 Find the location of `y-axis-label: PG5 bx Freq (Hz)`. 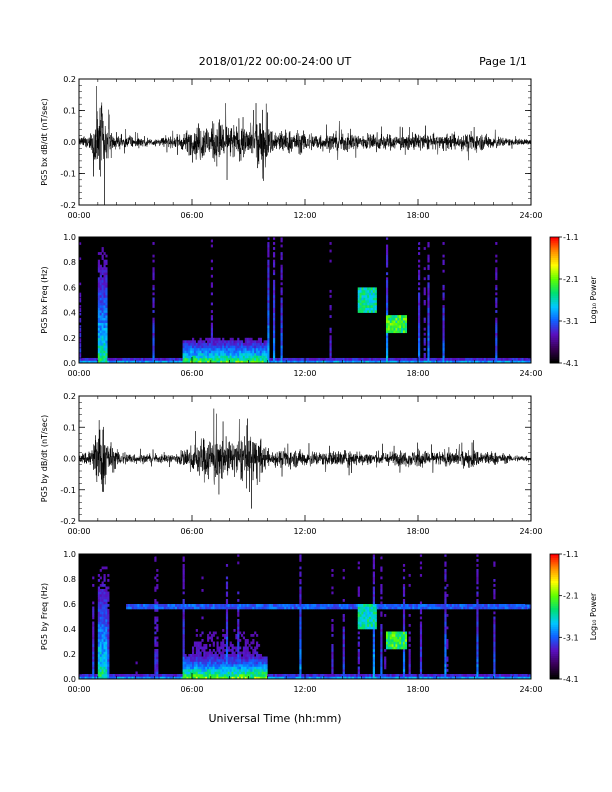

y-axis-label: PG5 bx Freq (Hz) is located at coordinates (44, 299).